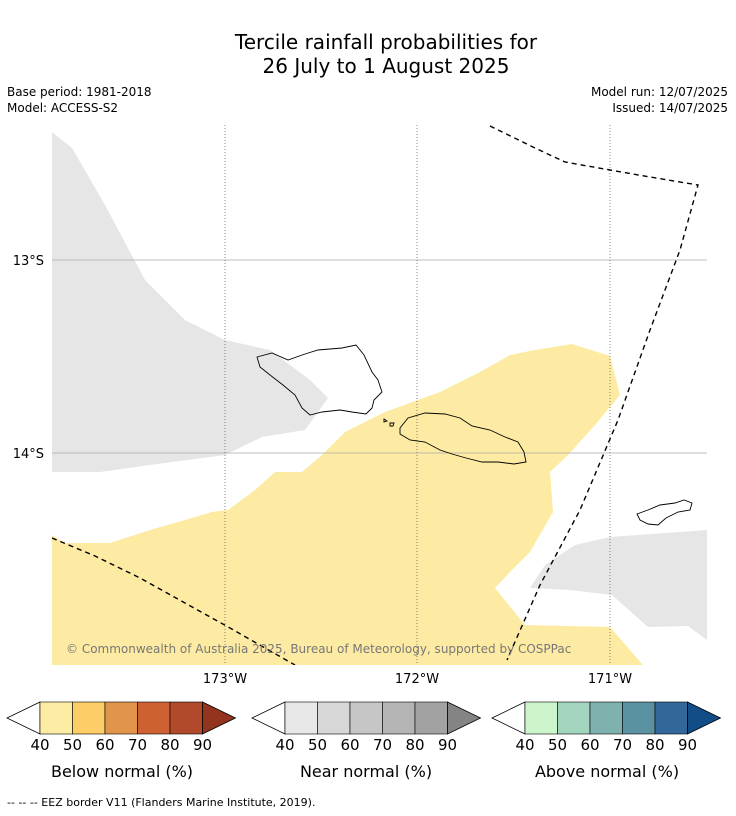 The width and height of the screenshot is (736, 816). I want to click on above-normal-title: Above normal (%), so click(607, 771).